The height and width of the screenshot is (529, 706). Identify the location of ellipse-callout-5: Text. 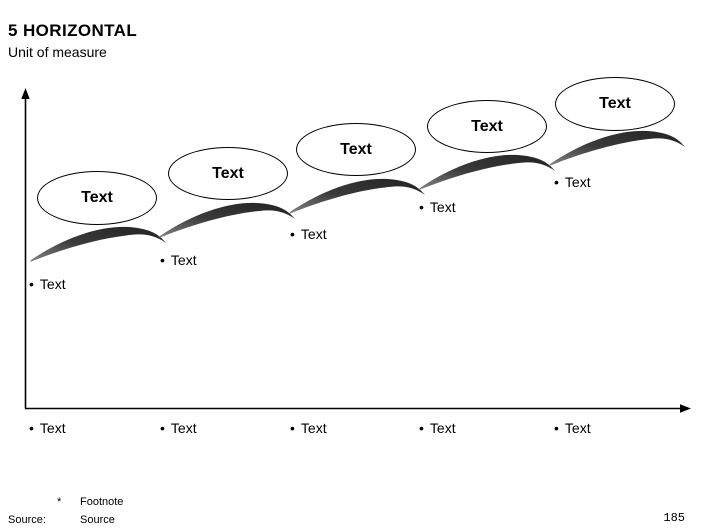
(615, 104).